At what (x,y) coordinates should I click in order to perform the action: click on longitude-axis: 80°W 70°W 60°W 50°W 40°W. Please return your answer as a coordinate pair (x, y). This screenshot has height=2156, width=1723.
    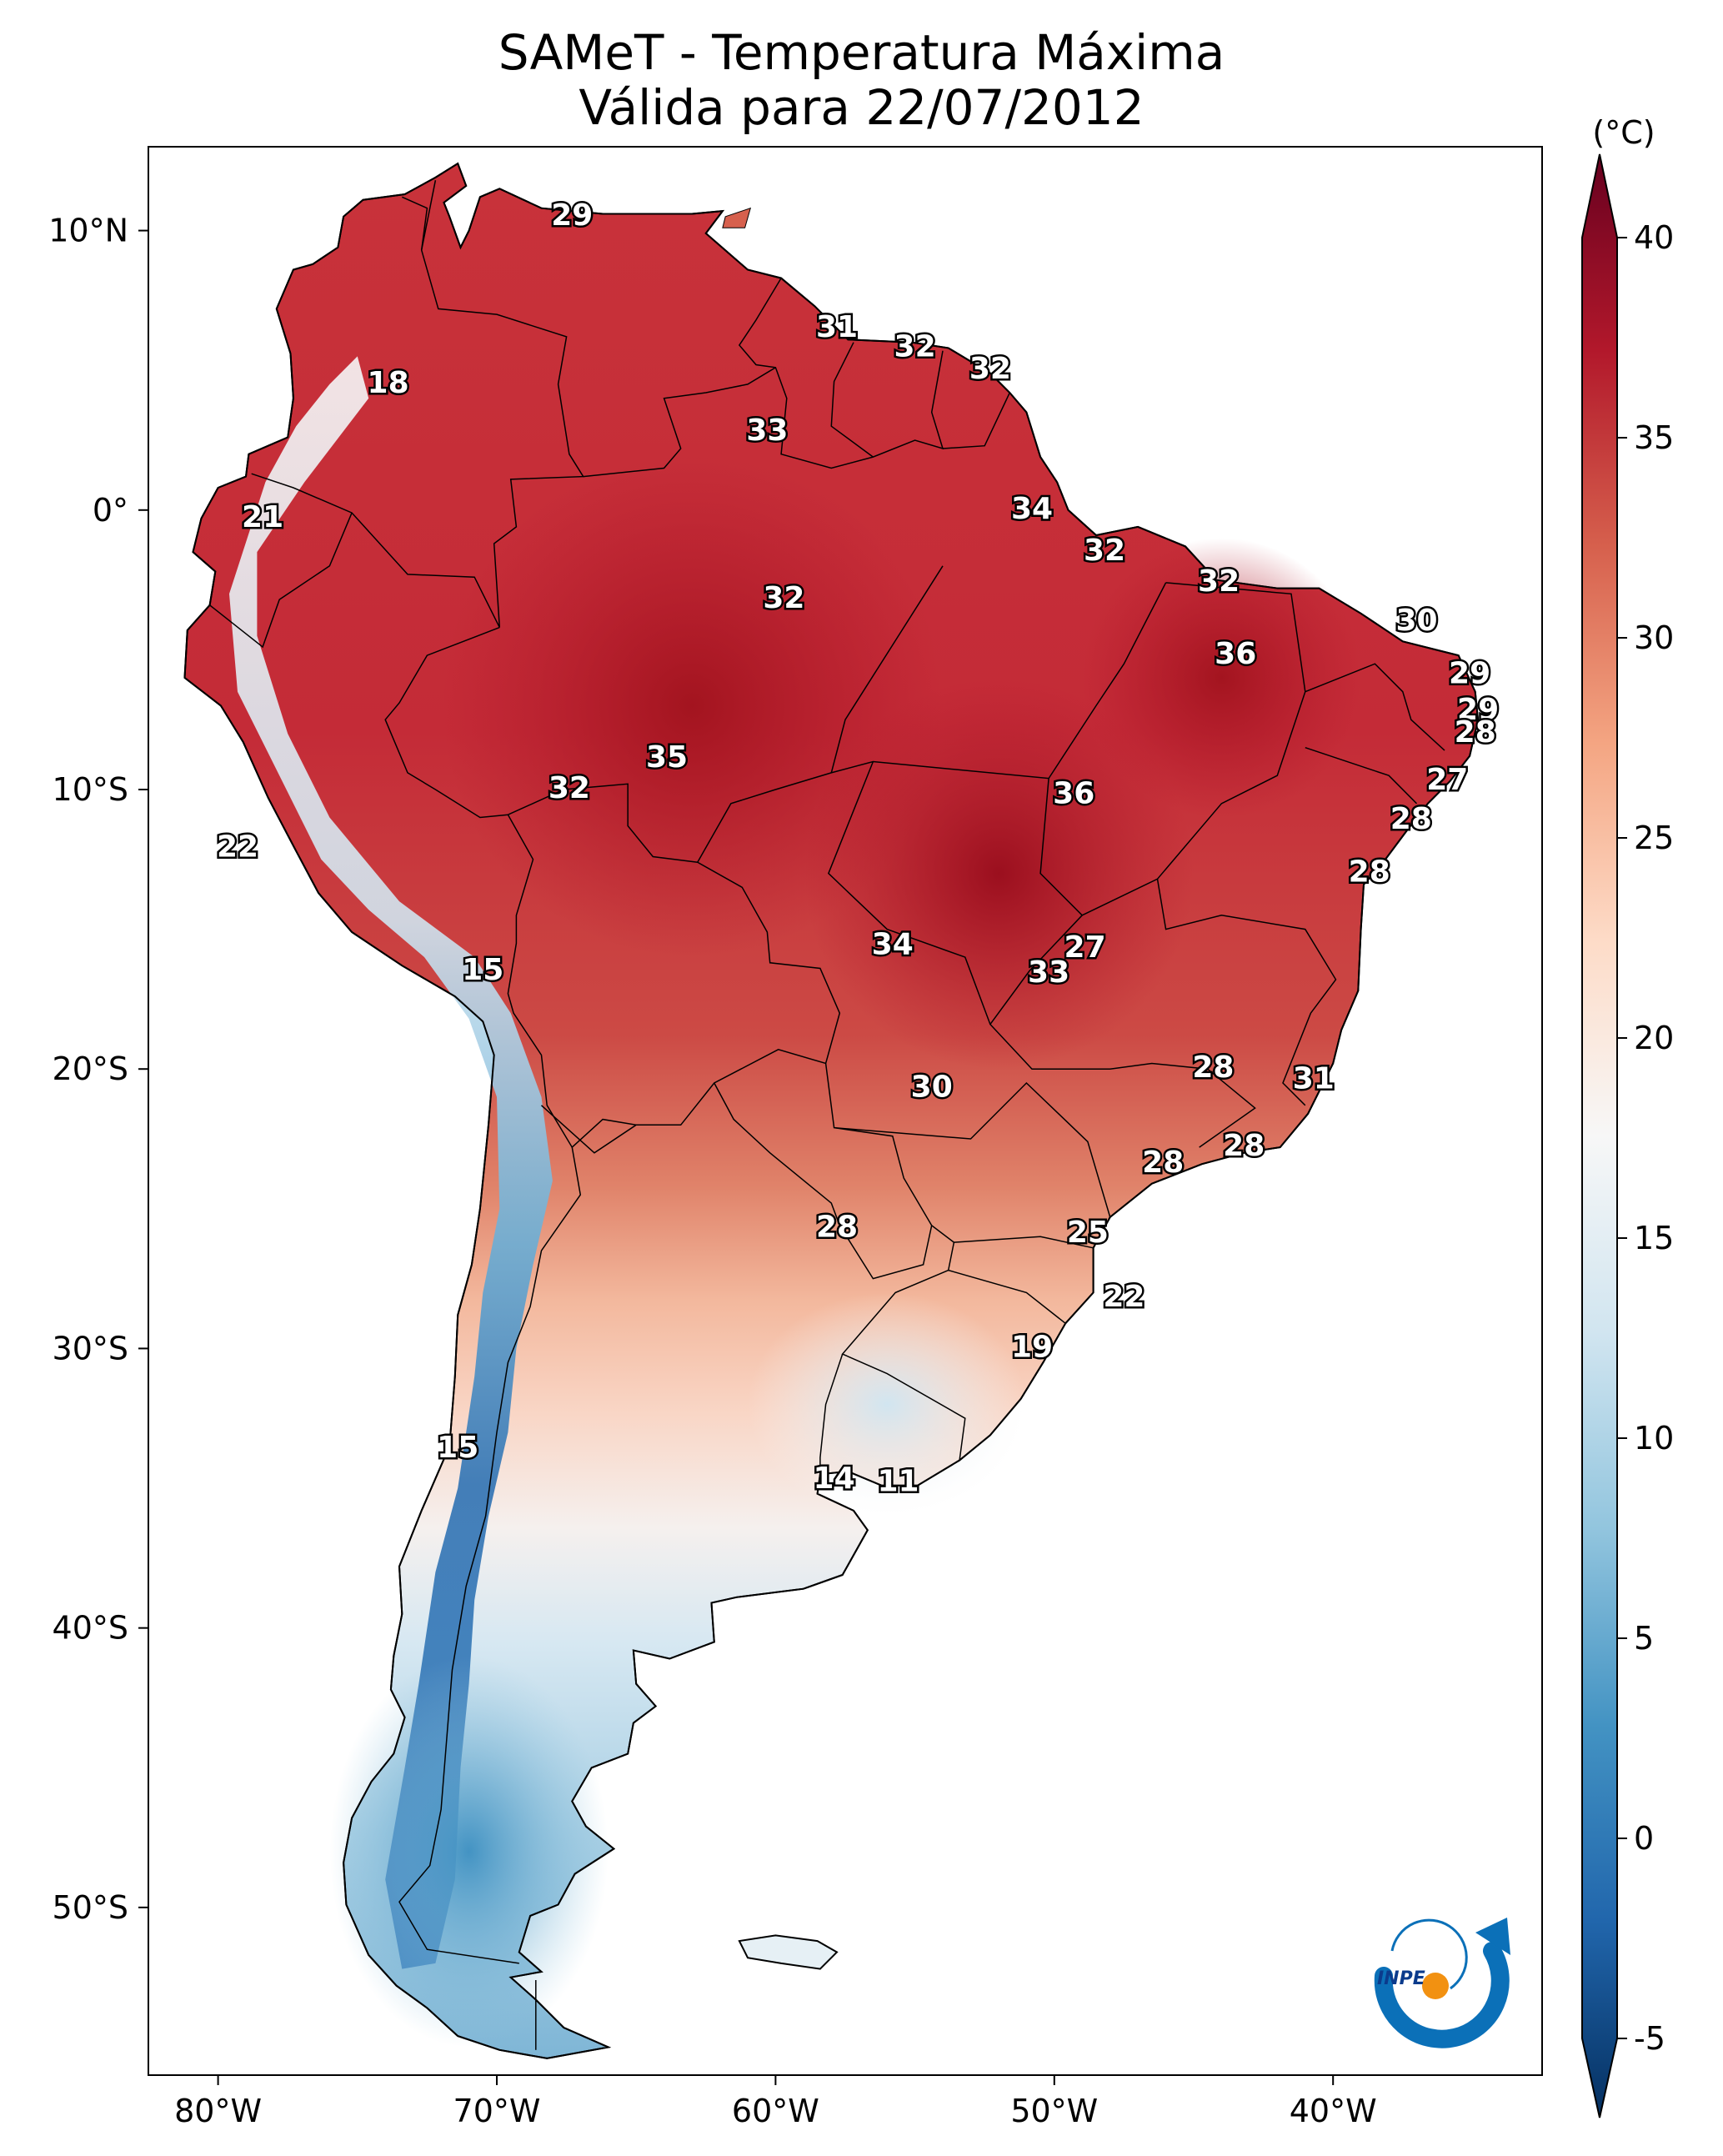
    Looking at the image, I should click on (775, 2102).